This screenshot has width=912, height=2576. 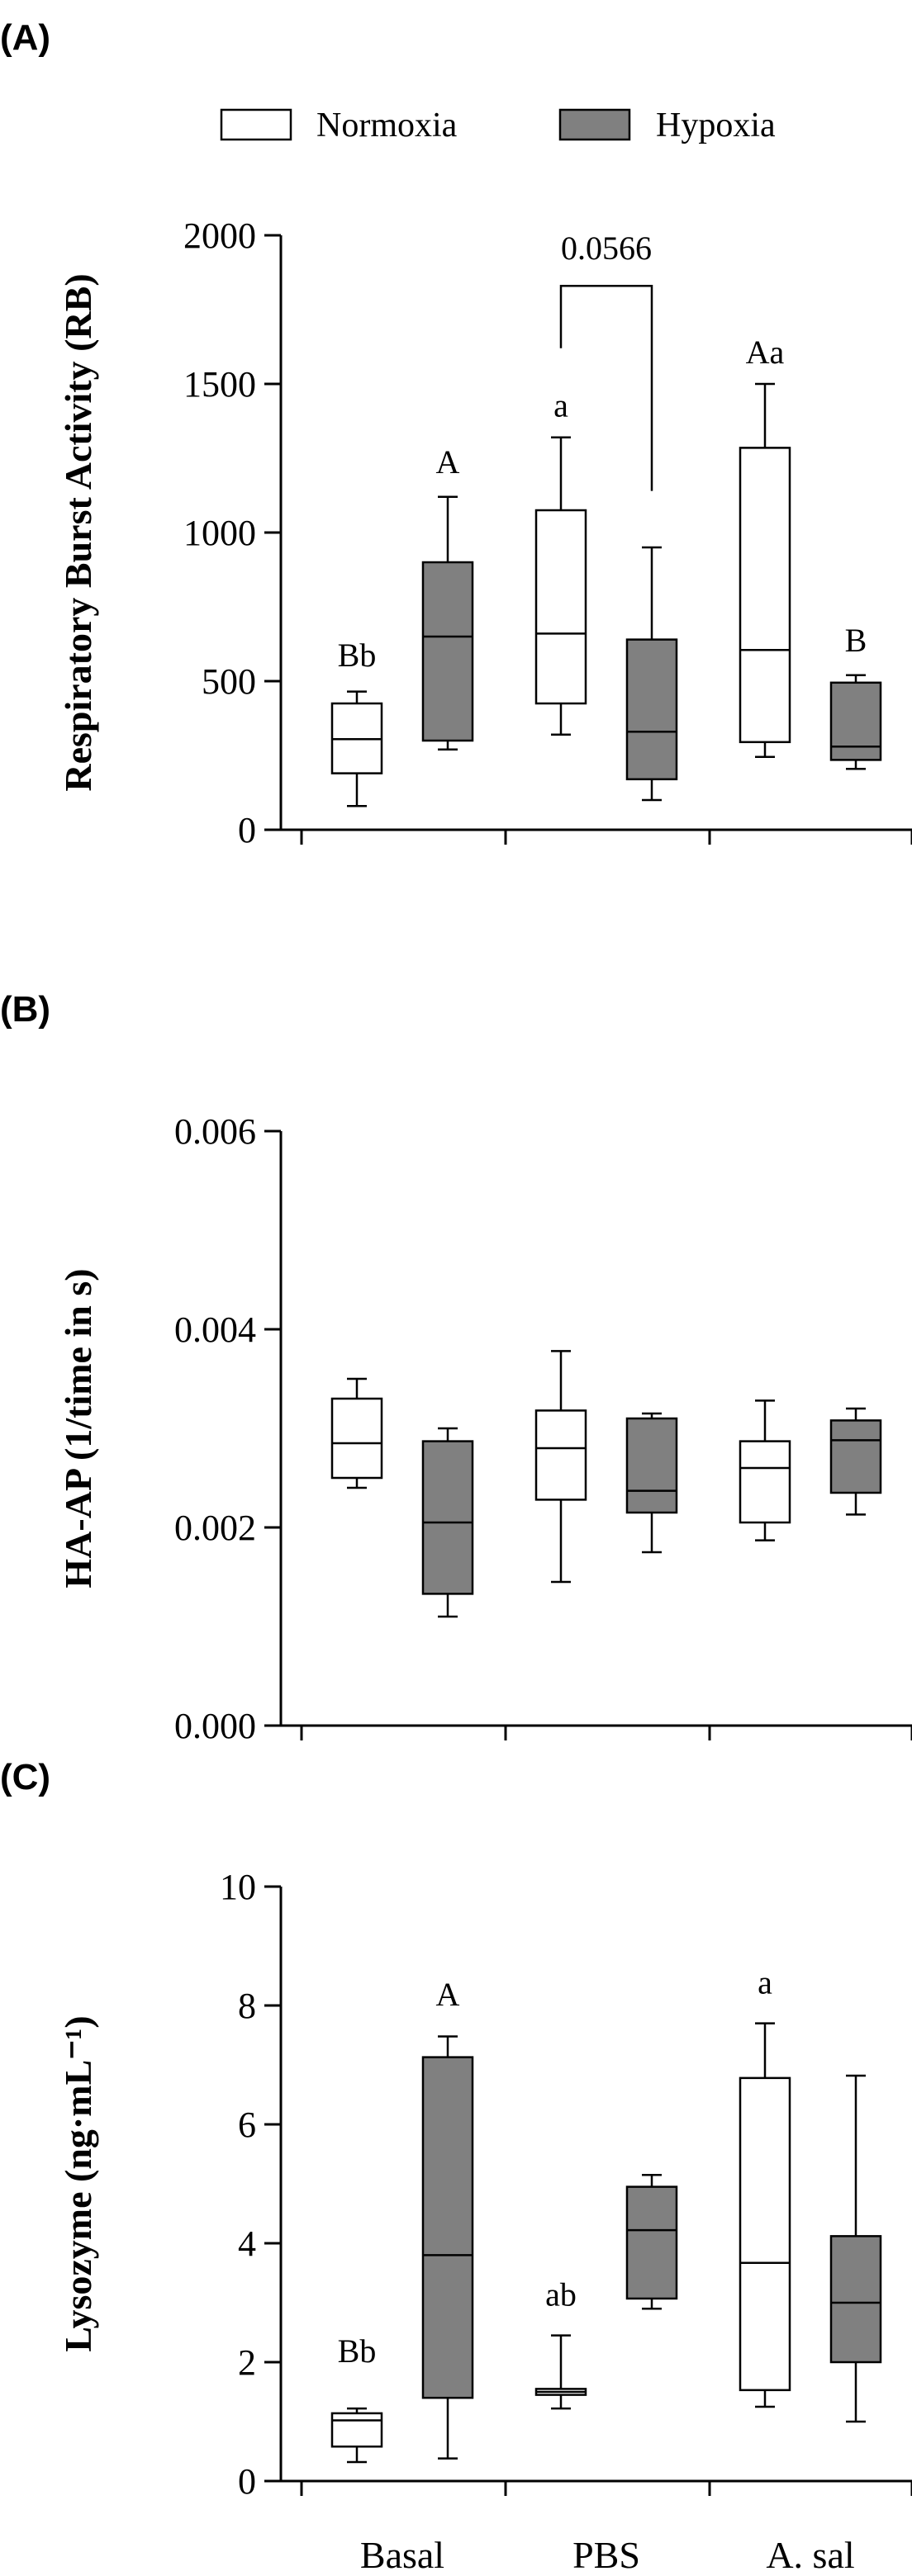 I want to click on legend-label-hypoxia: Hypoxia, so click(x=716, y=125).